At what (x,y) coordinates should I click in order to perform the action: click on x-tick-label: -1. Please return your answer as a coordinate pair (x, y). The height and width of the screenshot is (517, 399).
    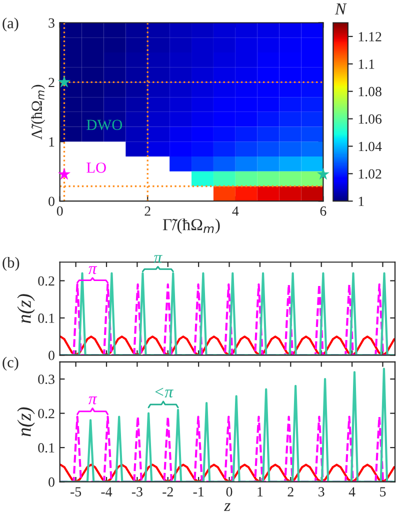
    Looking at the image, I should click on (198, 491).